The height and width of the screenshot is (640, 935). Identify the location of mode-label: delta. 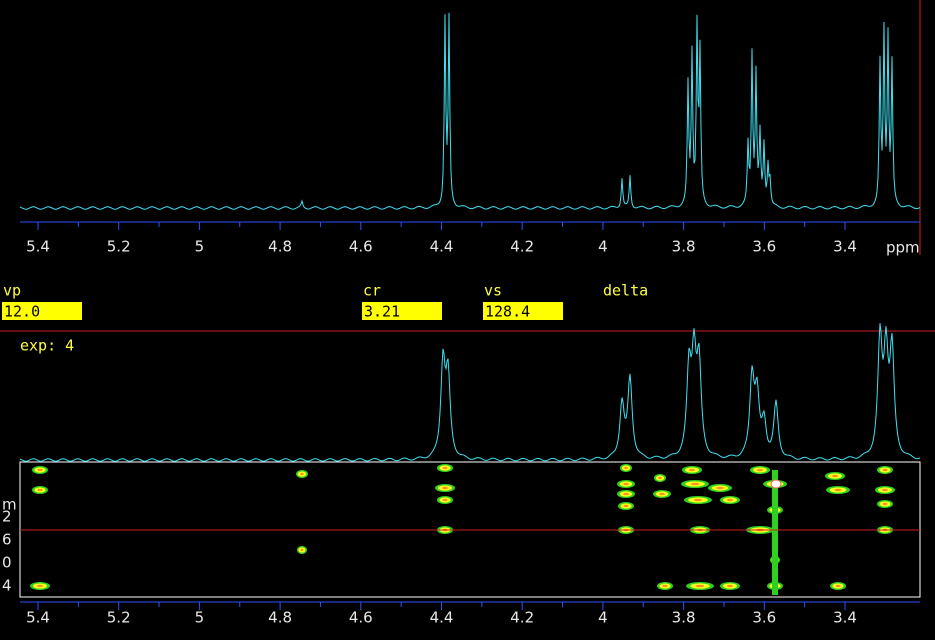
(625, 291).